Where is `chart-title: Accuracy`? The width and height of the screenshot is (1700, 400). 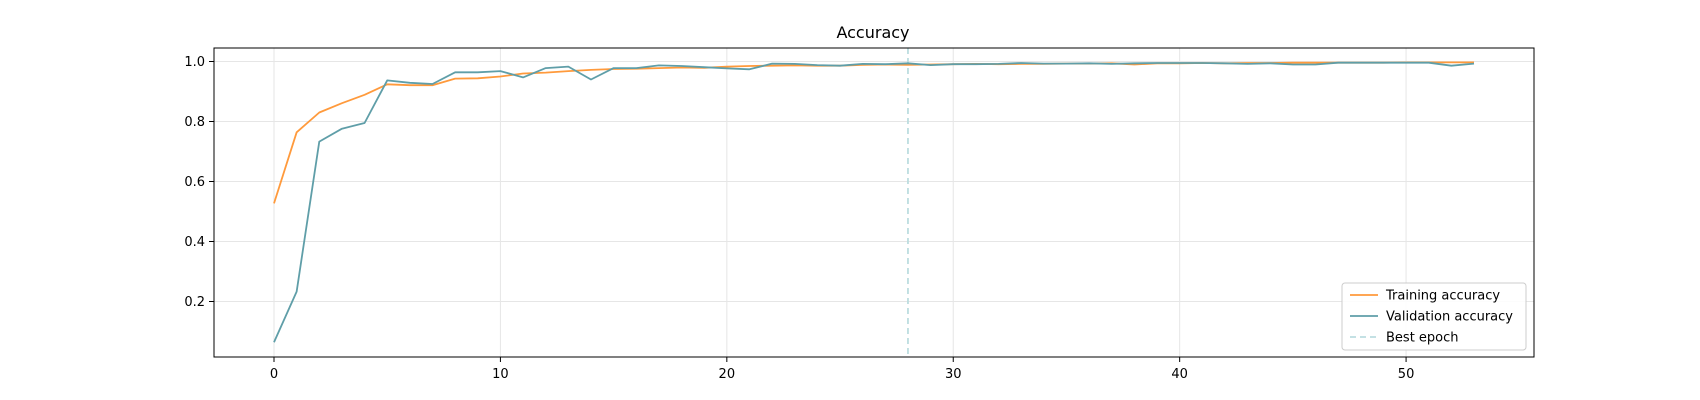 chart-title: Accuracy is located at coordinates (872, 32).